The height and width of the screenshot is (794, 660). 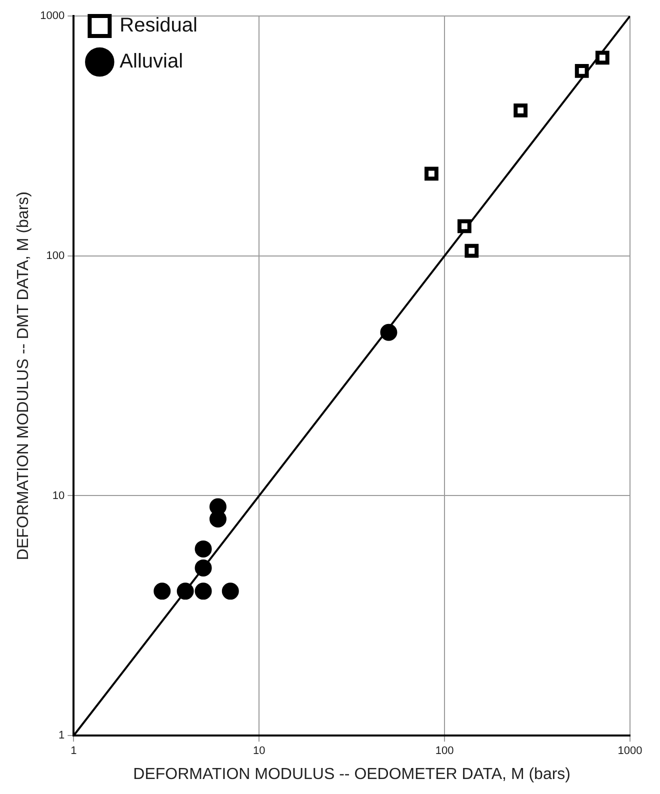 I want to click on y-tick-label: 1, so click(x=61, y=736).